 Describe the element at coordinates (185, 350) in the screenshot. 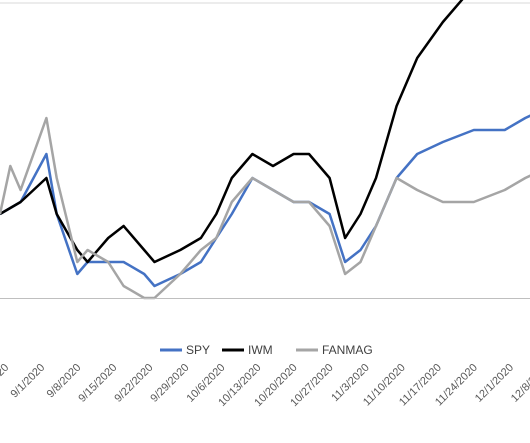

I see `legend-item-spy: SPY` at that location.